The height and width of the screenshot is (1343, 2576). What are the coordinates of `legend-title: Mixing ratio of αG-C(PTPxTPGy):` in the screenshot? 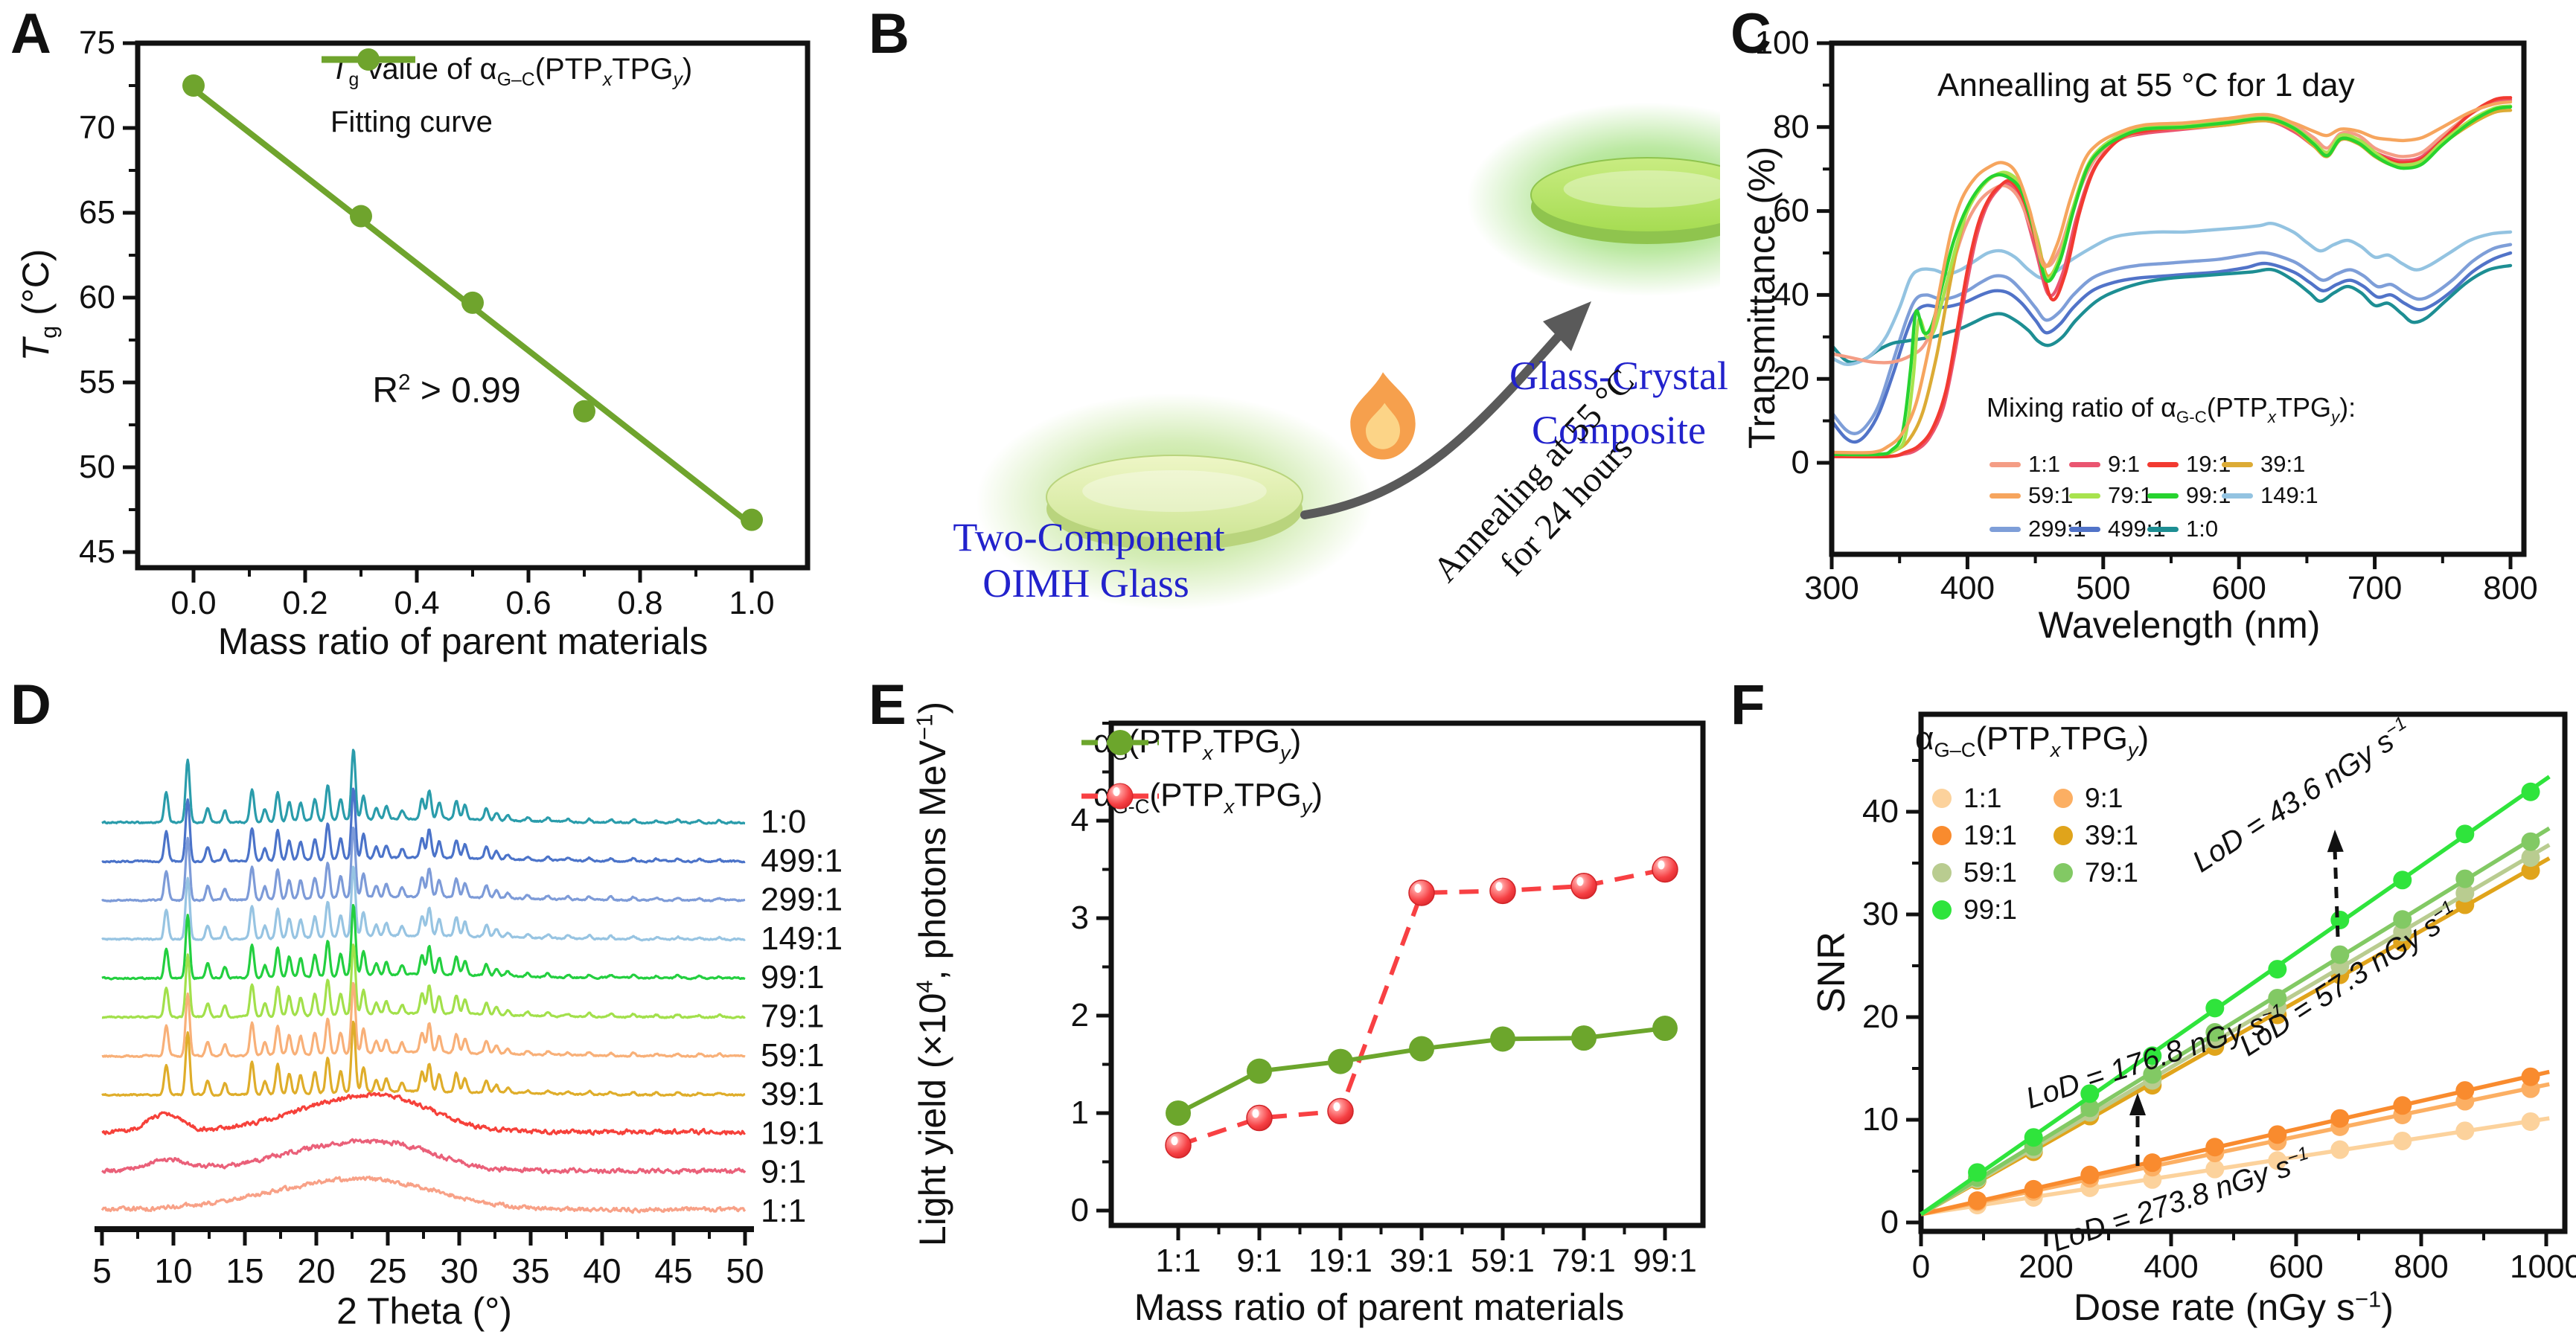 It's located at (2171, 410).